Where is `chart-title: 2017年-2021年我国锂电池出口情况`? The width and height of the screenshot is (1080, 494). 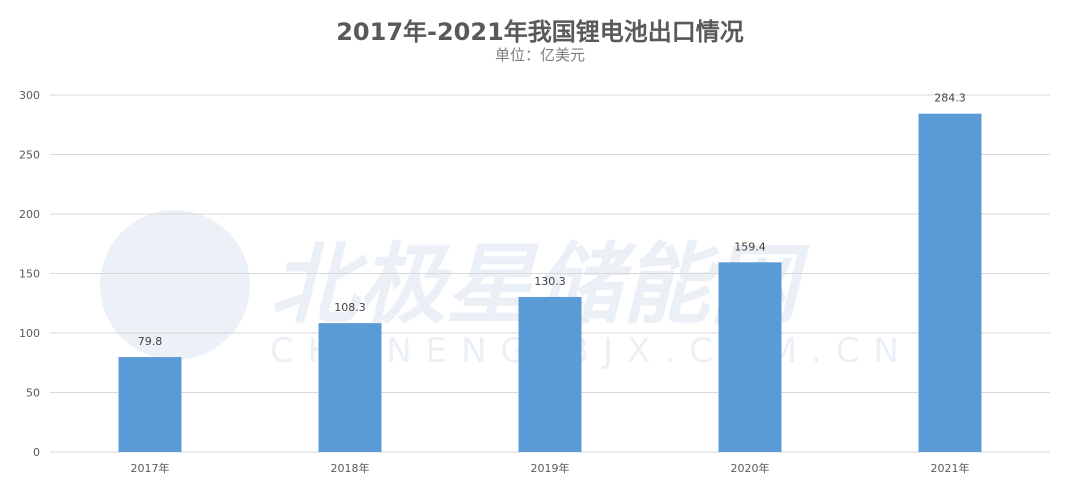 chart-title: 2017年-2021年我国锂电池出口情况 is located at coordinates (540, 32).